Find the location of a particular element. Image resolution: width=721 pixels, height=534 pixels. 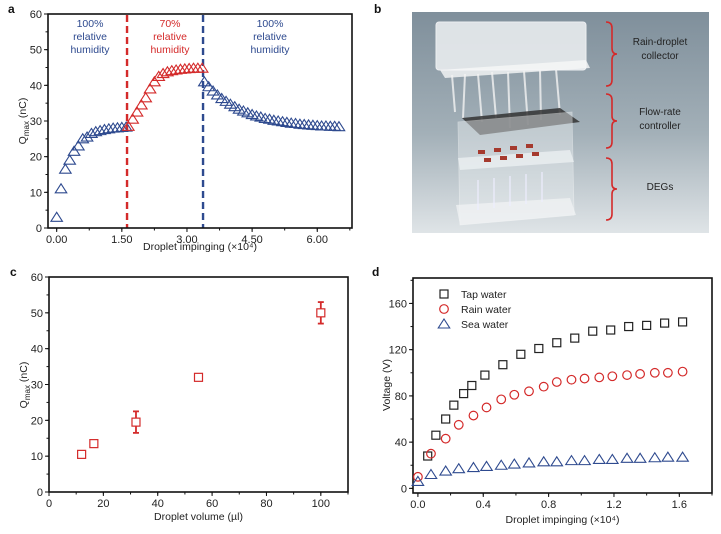

x-tick-label: 0.8 is located at coordinates (548, 505).